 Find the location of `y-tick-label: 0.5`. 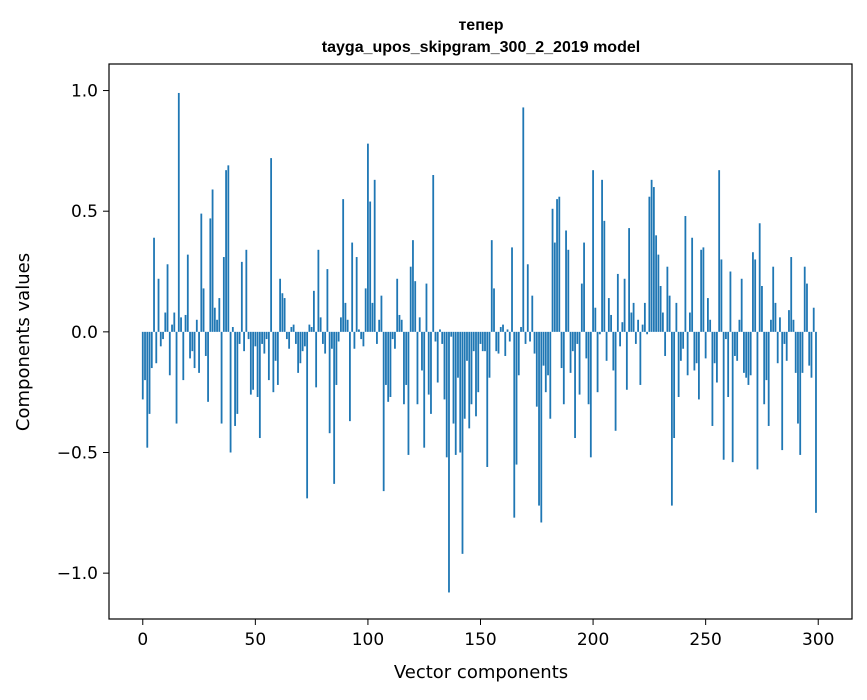

y-tick-label: 0.5 is located at coordinates (84, 212).